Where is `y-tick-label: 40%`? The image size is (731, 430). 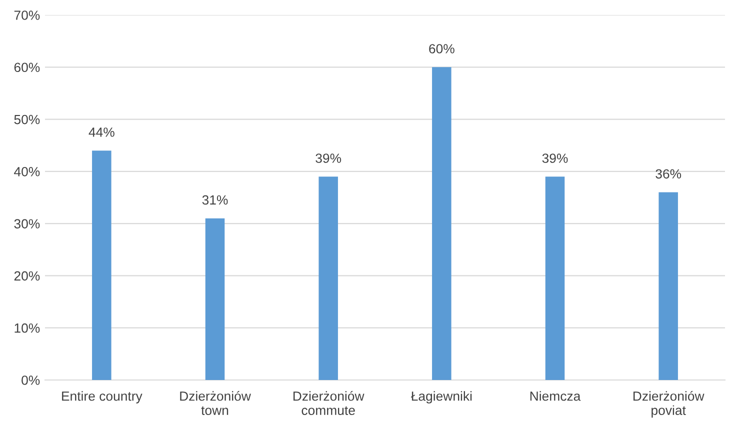 y-tick-label: 40% is located at coordinates (27, 171).